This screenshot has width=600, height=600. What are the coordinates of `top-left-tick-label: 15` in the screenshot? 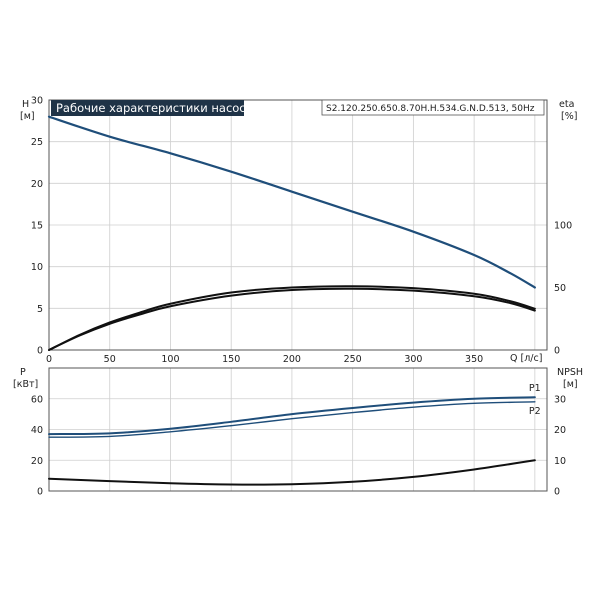 It's located at (37, 226).